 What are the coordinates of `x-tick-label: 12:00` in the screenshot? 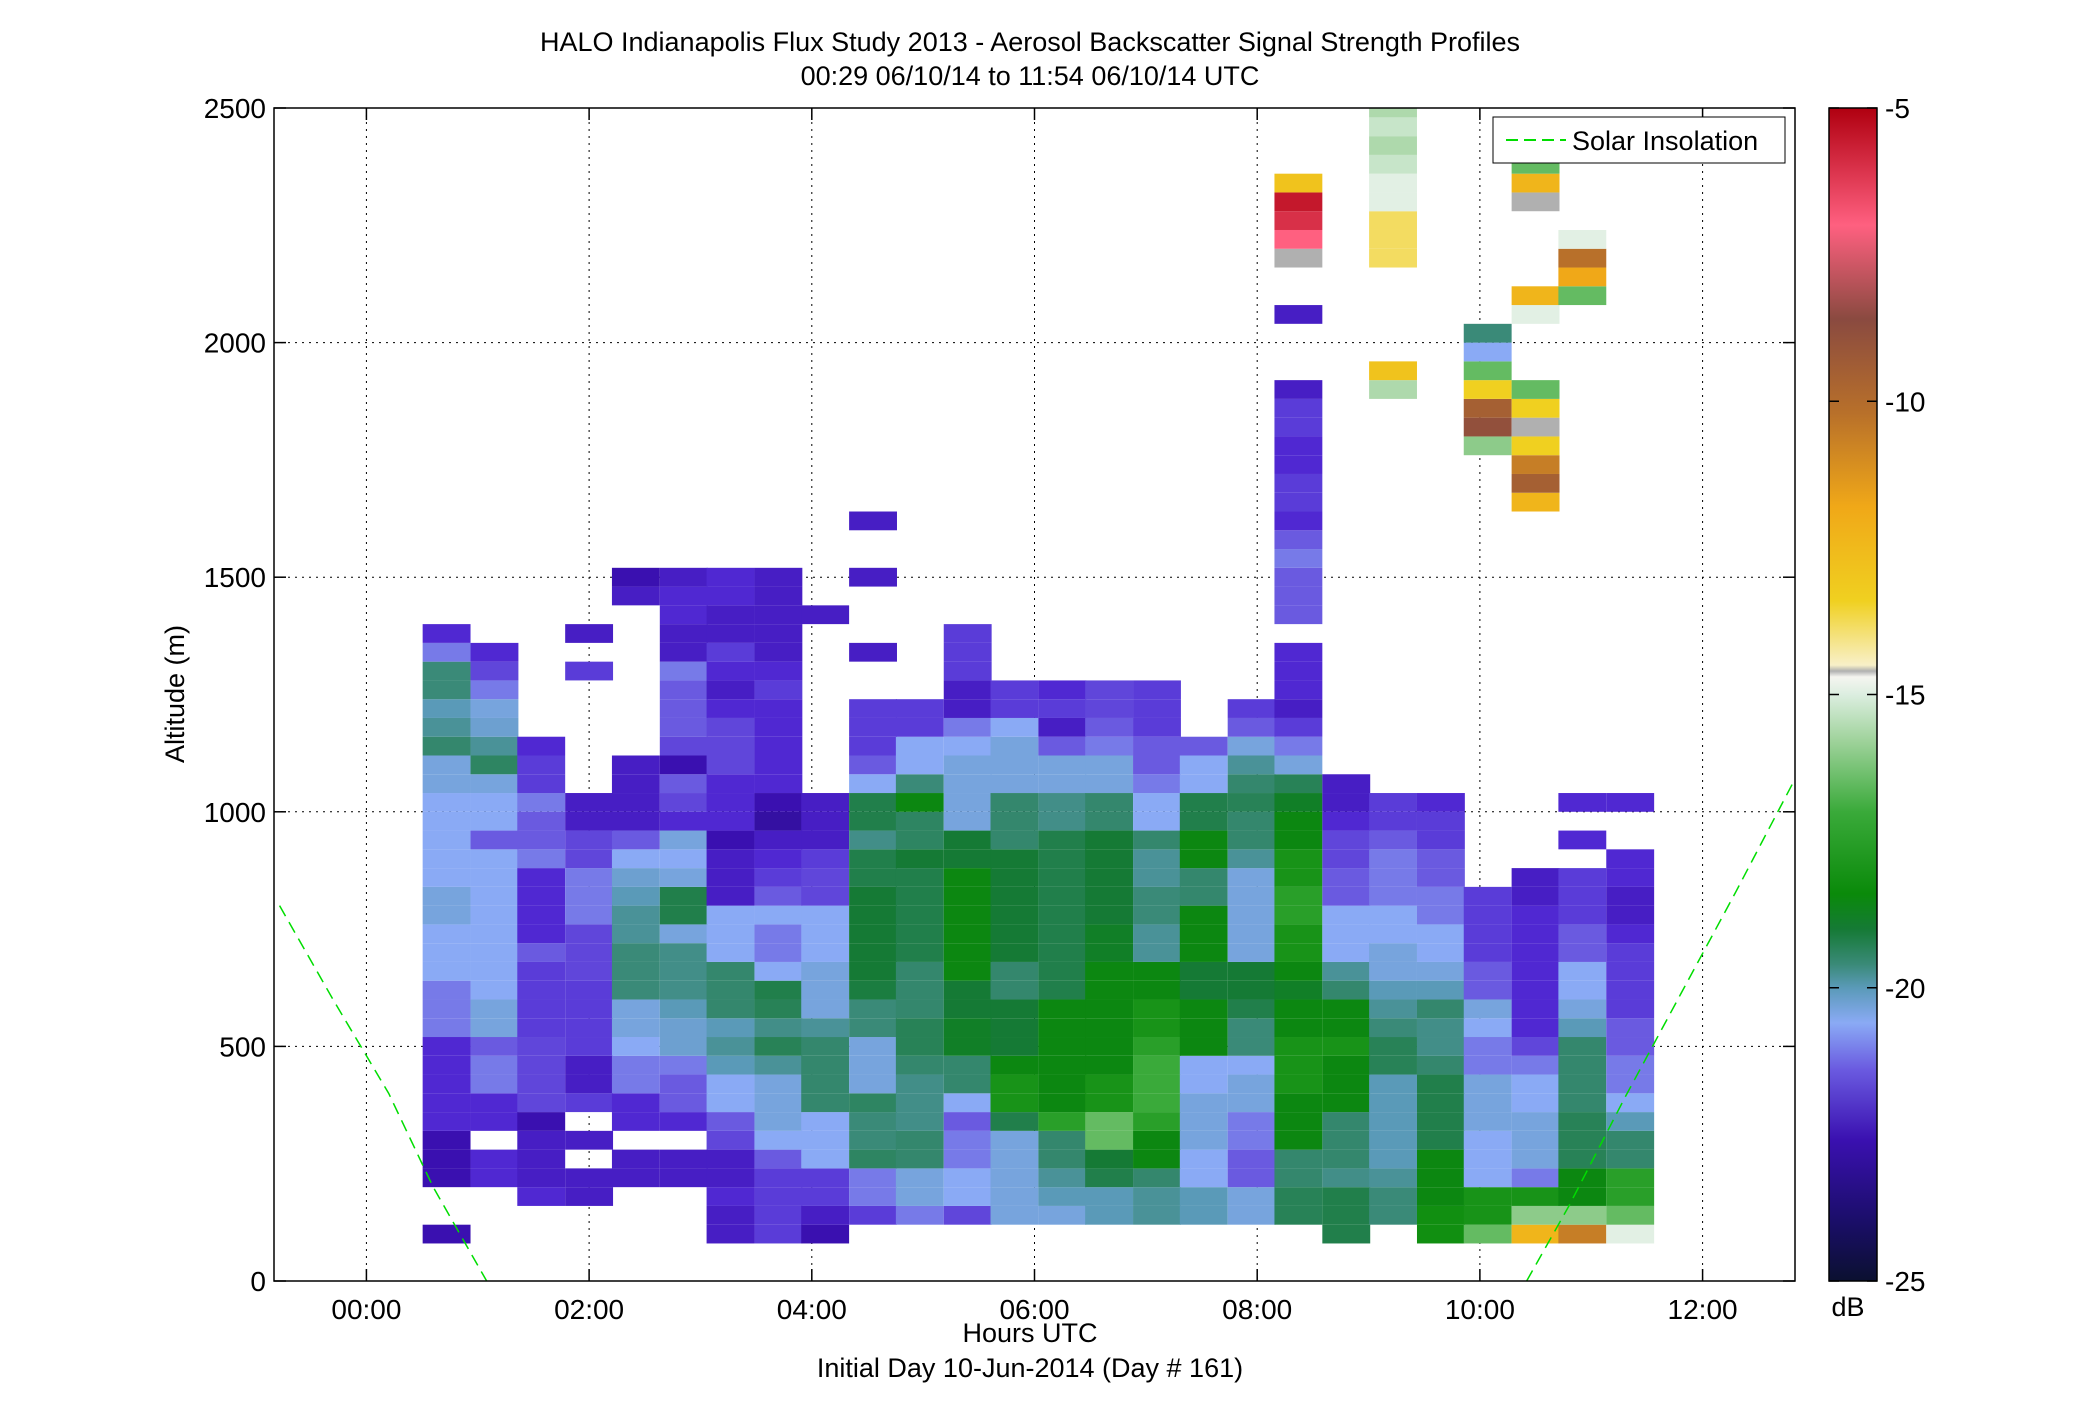 It's located at (1703, 1309).